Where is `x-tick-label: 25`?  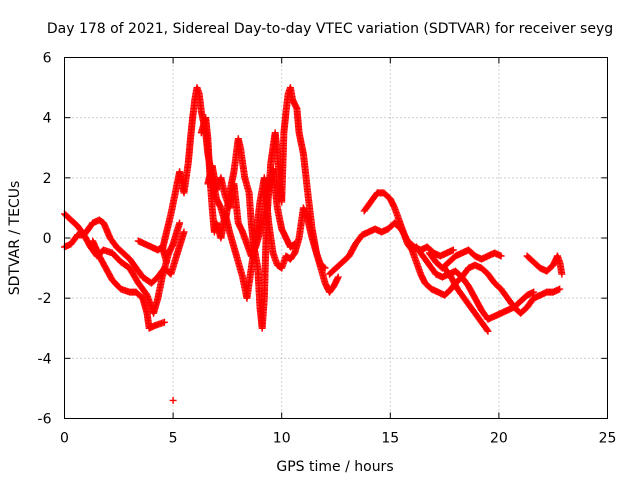
x-tick-label: 25 is located at coordinates (608, 439).